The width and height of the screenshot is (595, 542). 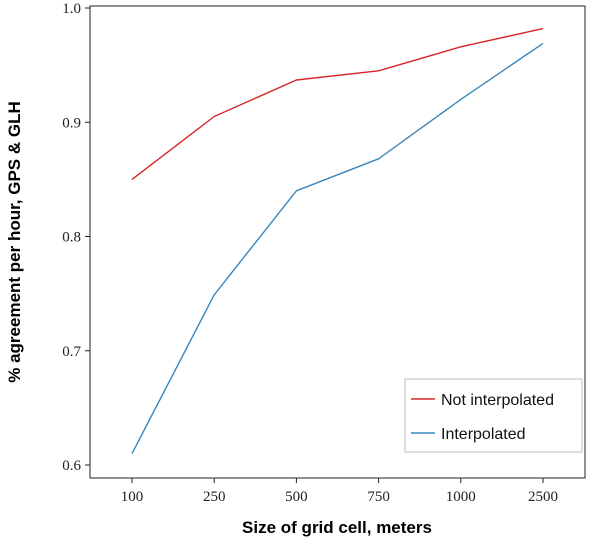 I want to click on legend-label: Interpolated, so click(x=483, y=434).